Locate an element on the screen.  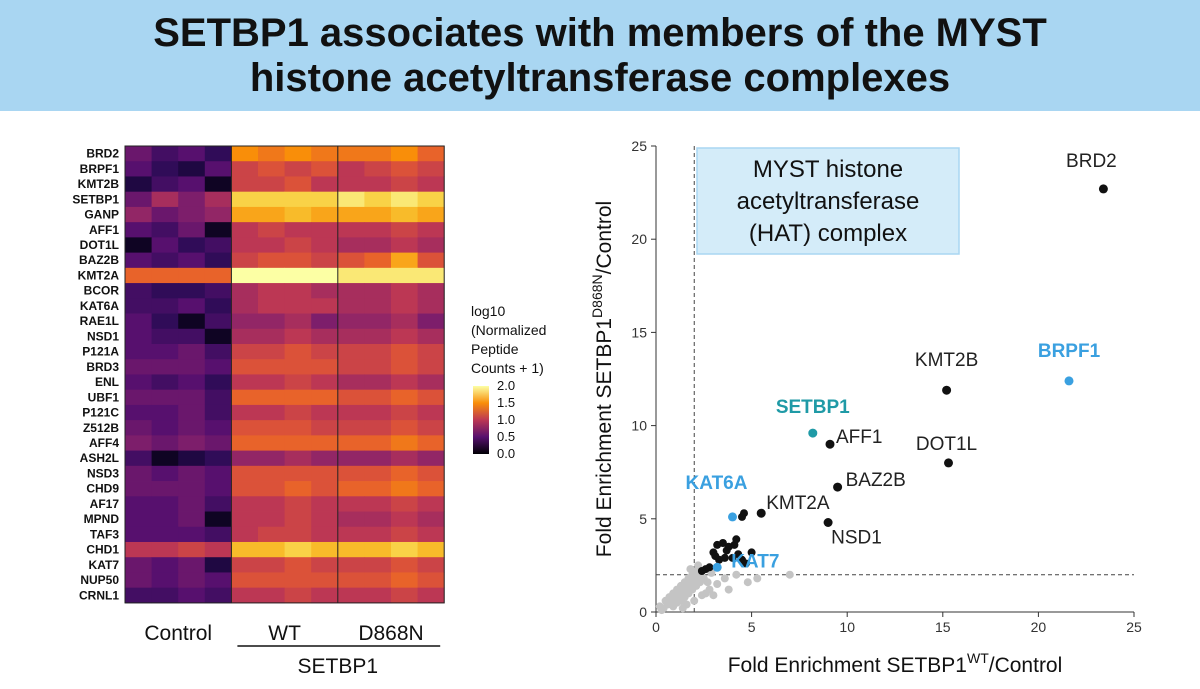
colorbar-tick-label: 0.5 is located at coordinates (506, 436).